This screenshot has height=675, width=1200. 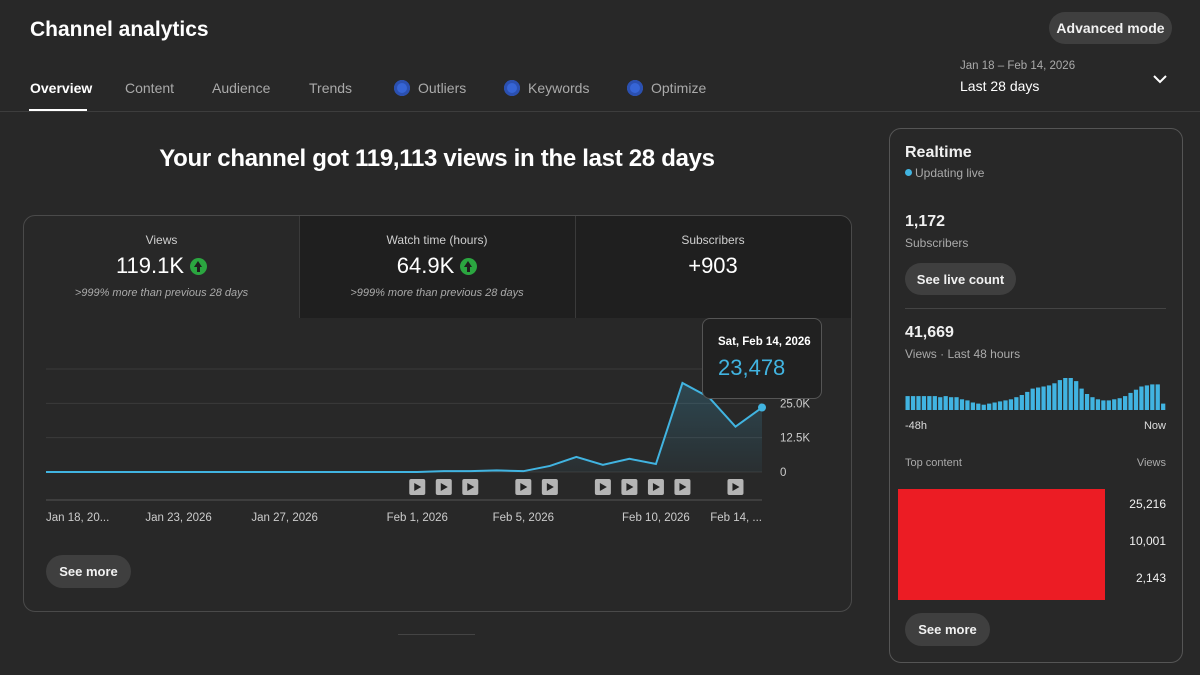 What do you see at coordinates (1150, 578) in the screenshot?
I see `top-views: 2,143` at bounding box center [1150, 578].